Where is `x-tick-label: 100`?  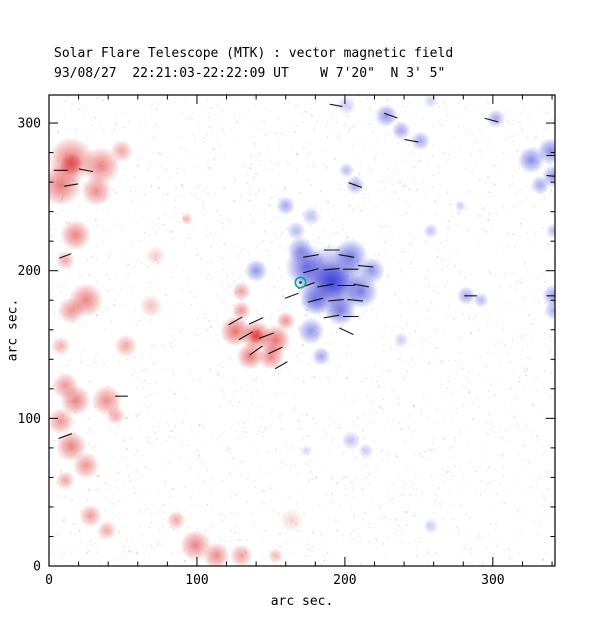
x-tick-label: 100 is located at coordinates (196, 580).